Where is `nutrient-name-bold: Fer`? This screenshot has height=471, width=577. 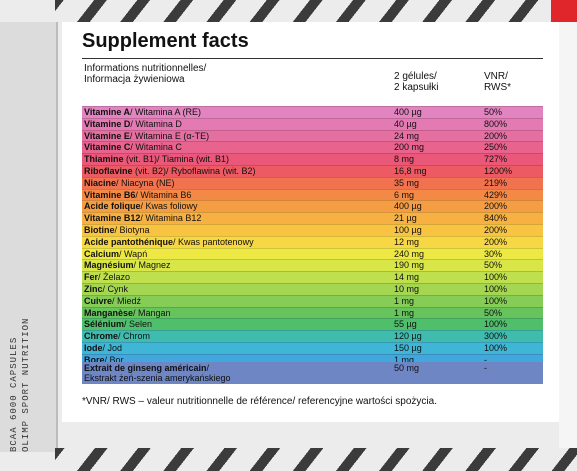
nutrient-name-bold: Fer is located at coordinates (91, 277).